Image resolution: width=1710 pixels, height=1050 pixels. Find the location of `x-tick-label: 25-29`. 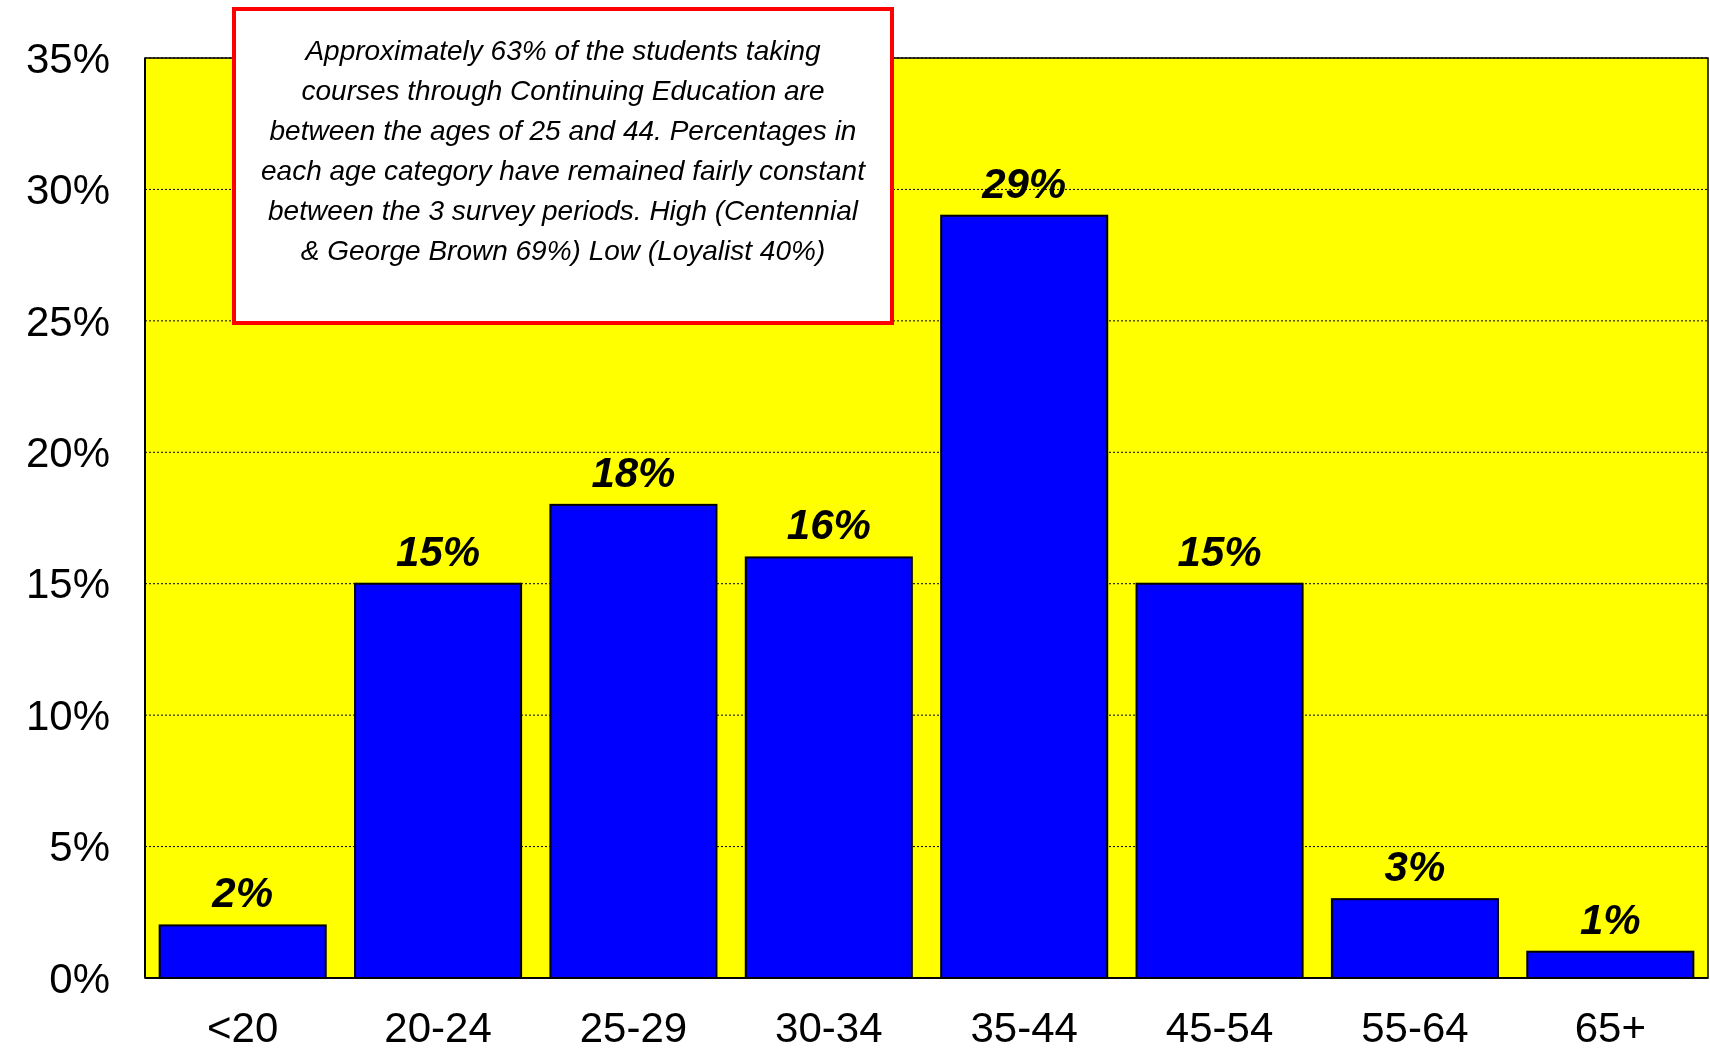

x-tick-label: 25-29 is located at coordinates (633, 1027).